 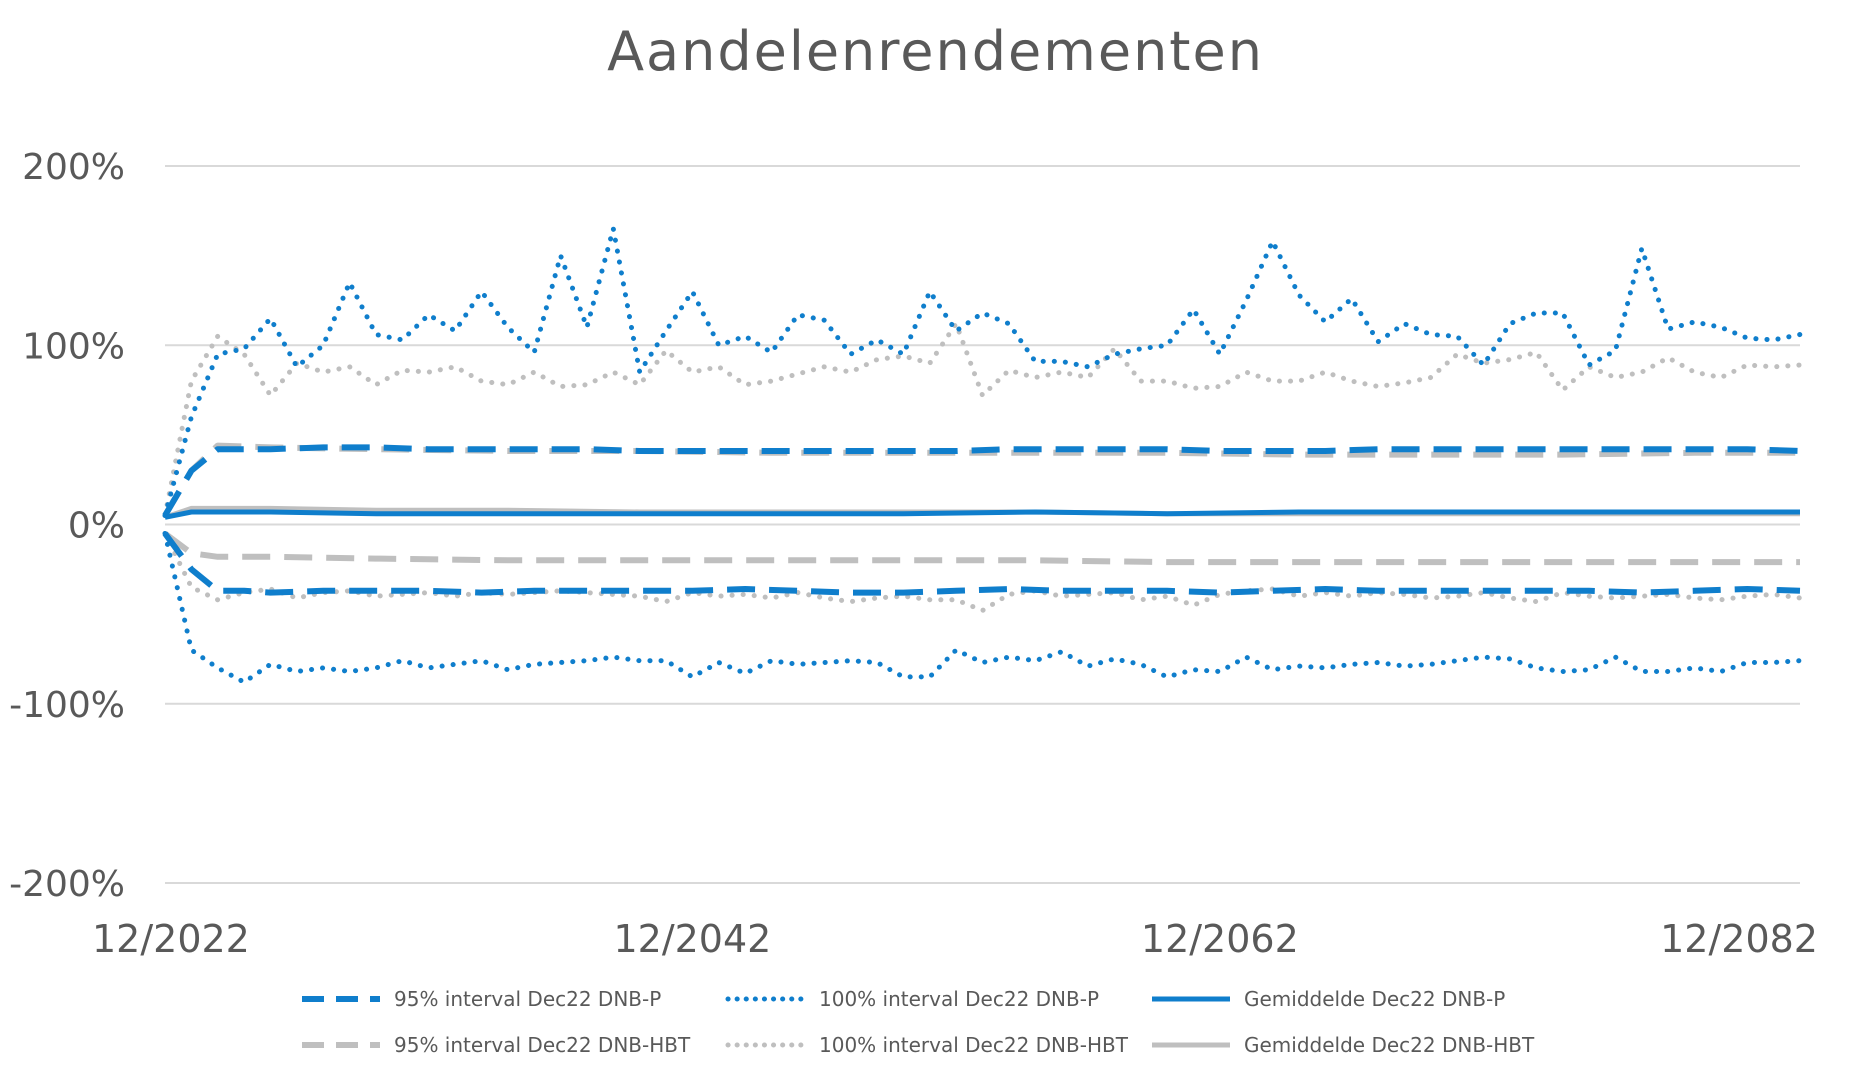 I want to click on legend-item: 95% interval Dec22 DNB-P, so click(x=512, y=999).